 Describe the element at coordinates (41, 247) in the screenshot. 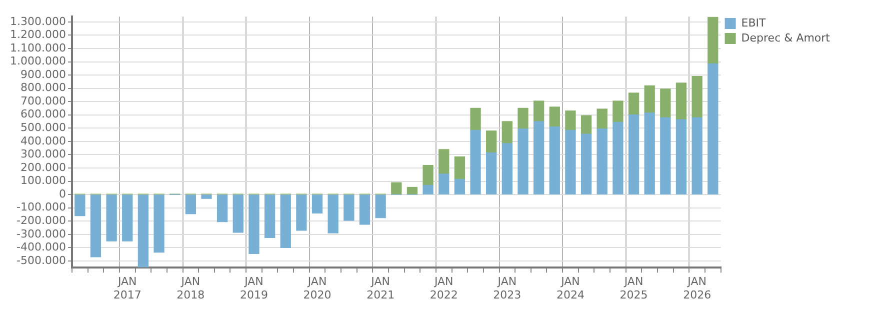

I see `y-tick-label: -400.000` at that location.